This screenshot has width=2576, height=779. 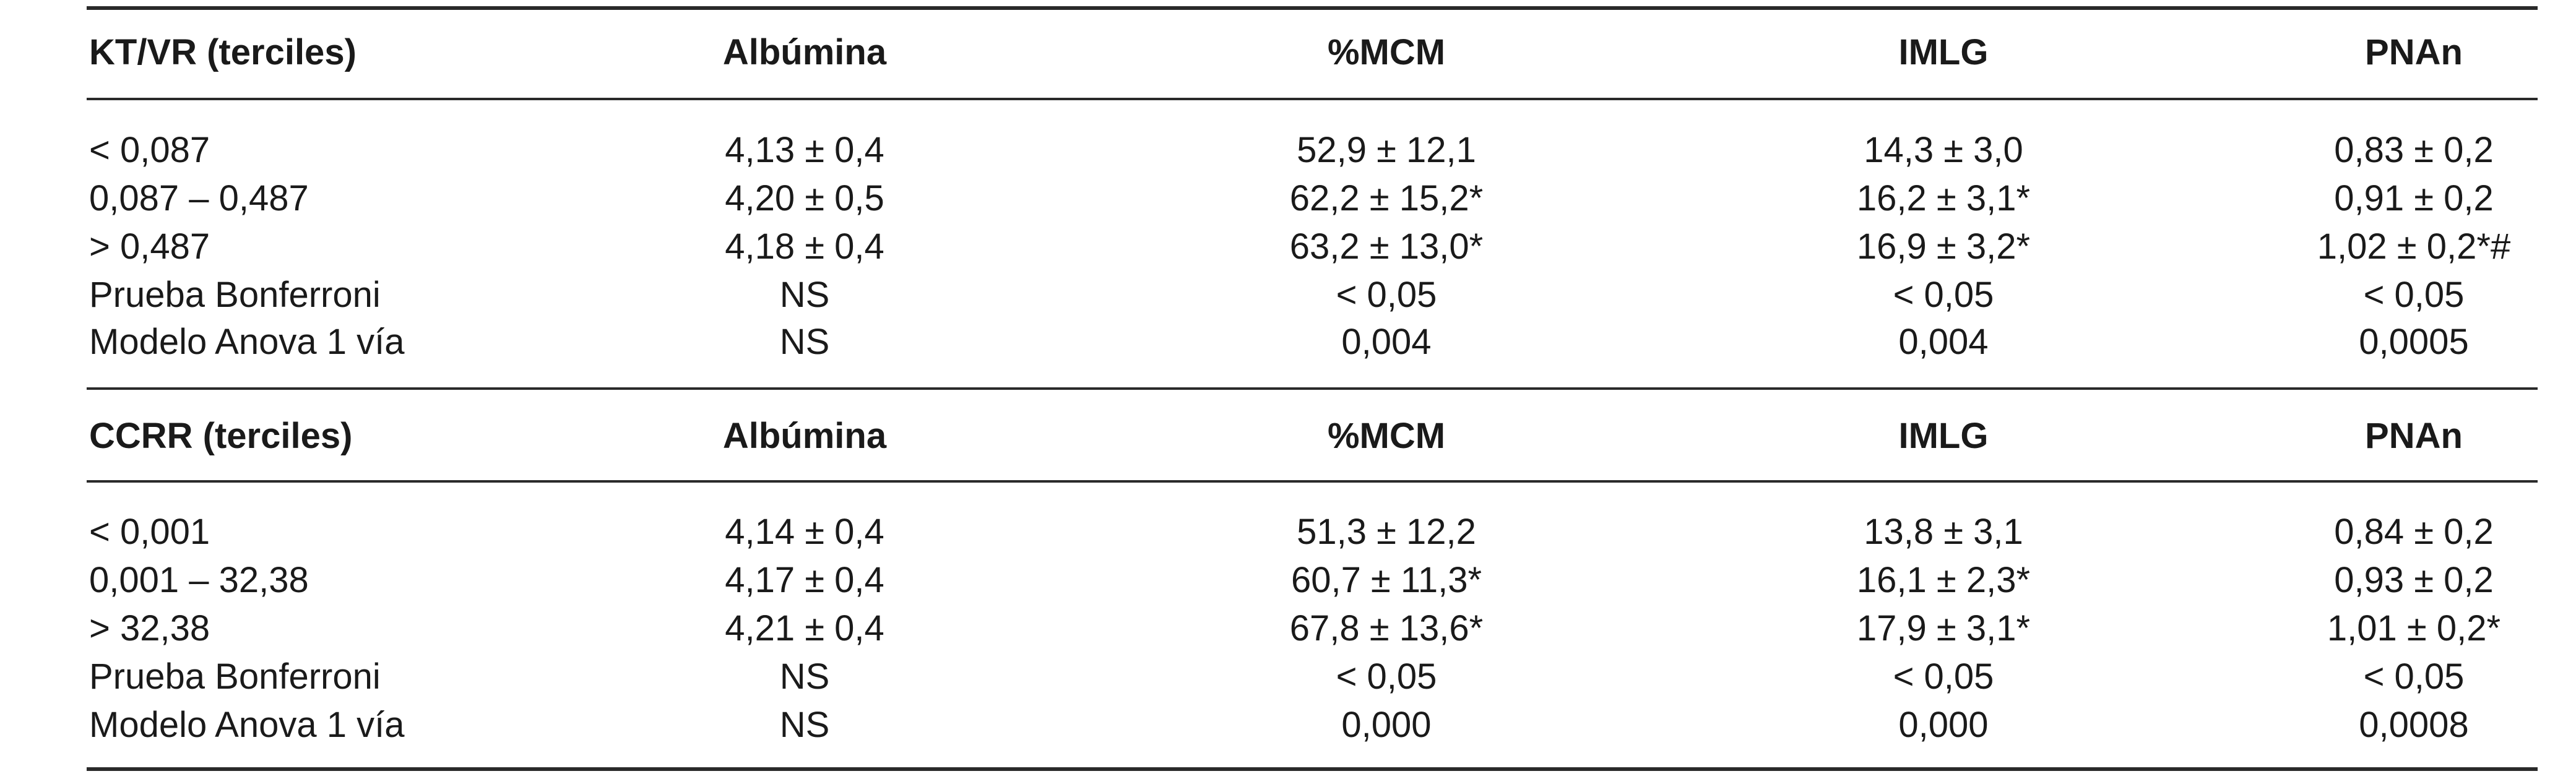 What do you see at coordinates (804, 150) in the screenshot?
I see `albumina-value: 4,13 ± 0,4` at bounding box center [804, 150].